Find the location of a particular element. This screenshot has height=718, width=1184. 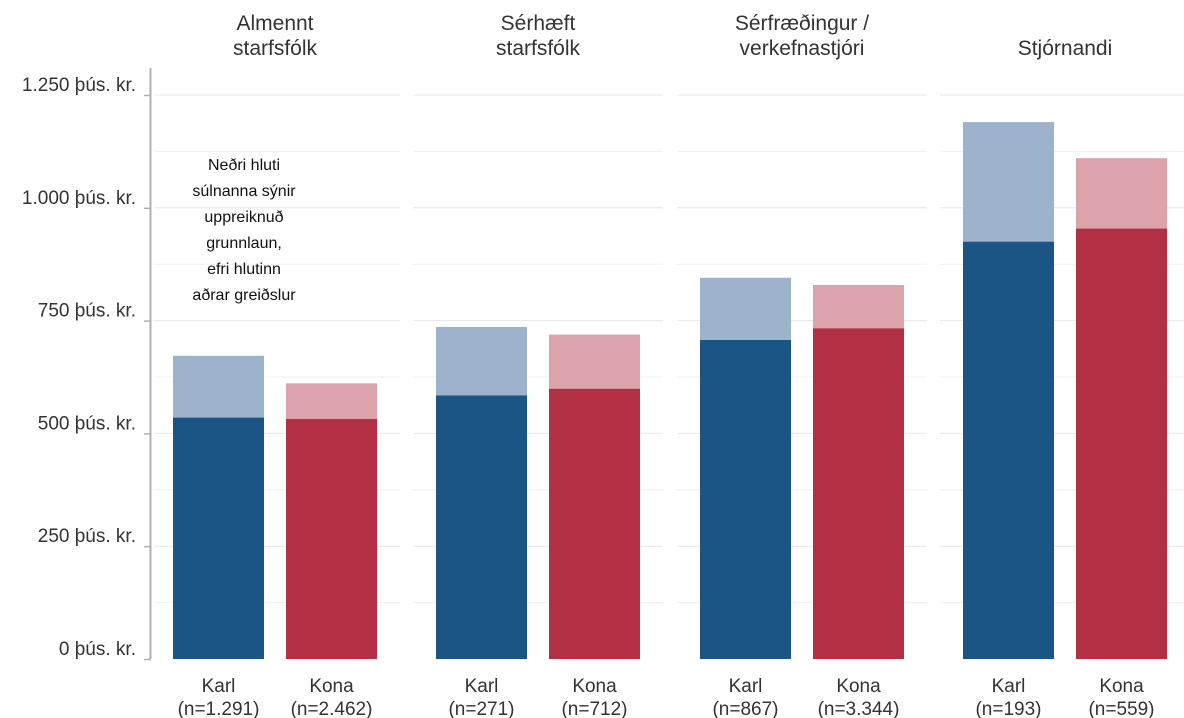

annotation-text: uppreiknuð is located at coordinates (243, 217).